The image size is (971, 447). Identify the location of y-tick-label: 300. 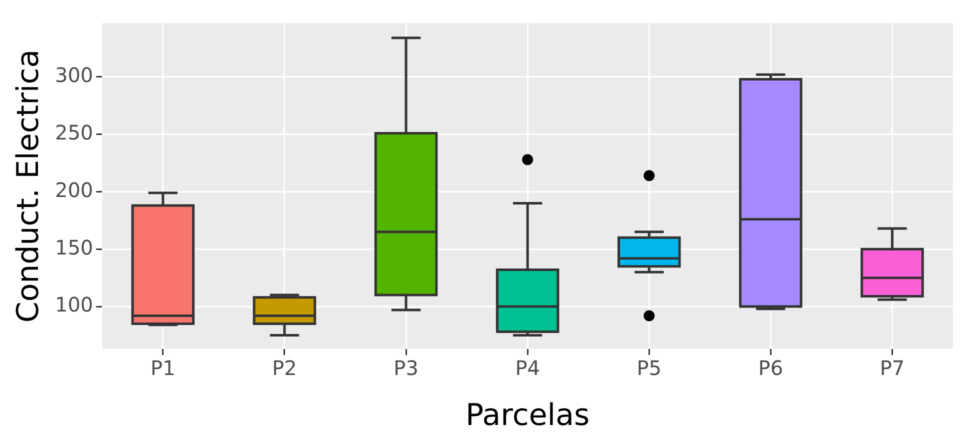
(74, 75).